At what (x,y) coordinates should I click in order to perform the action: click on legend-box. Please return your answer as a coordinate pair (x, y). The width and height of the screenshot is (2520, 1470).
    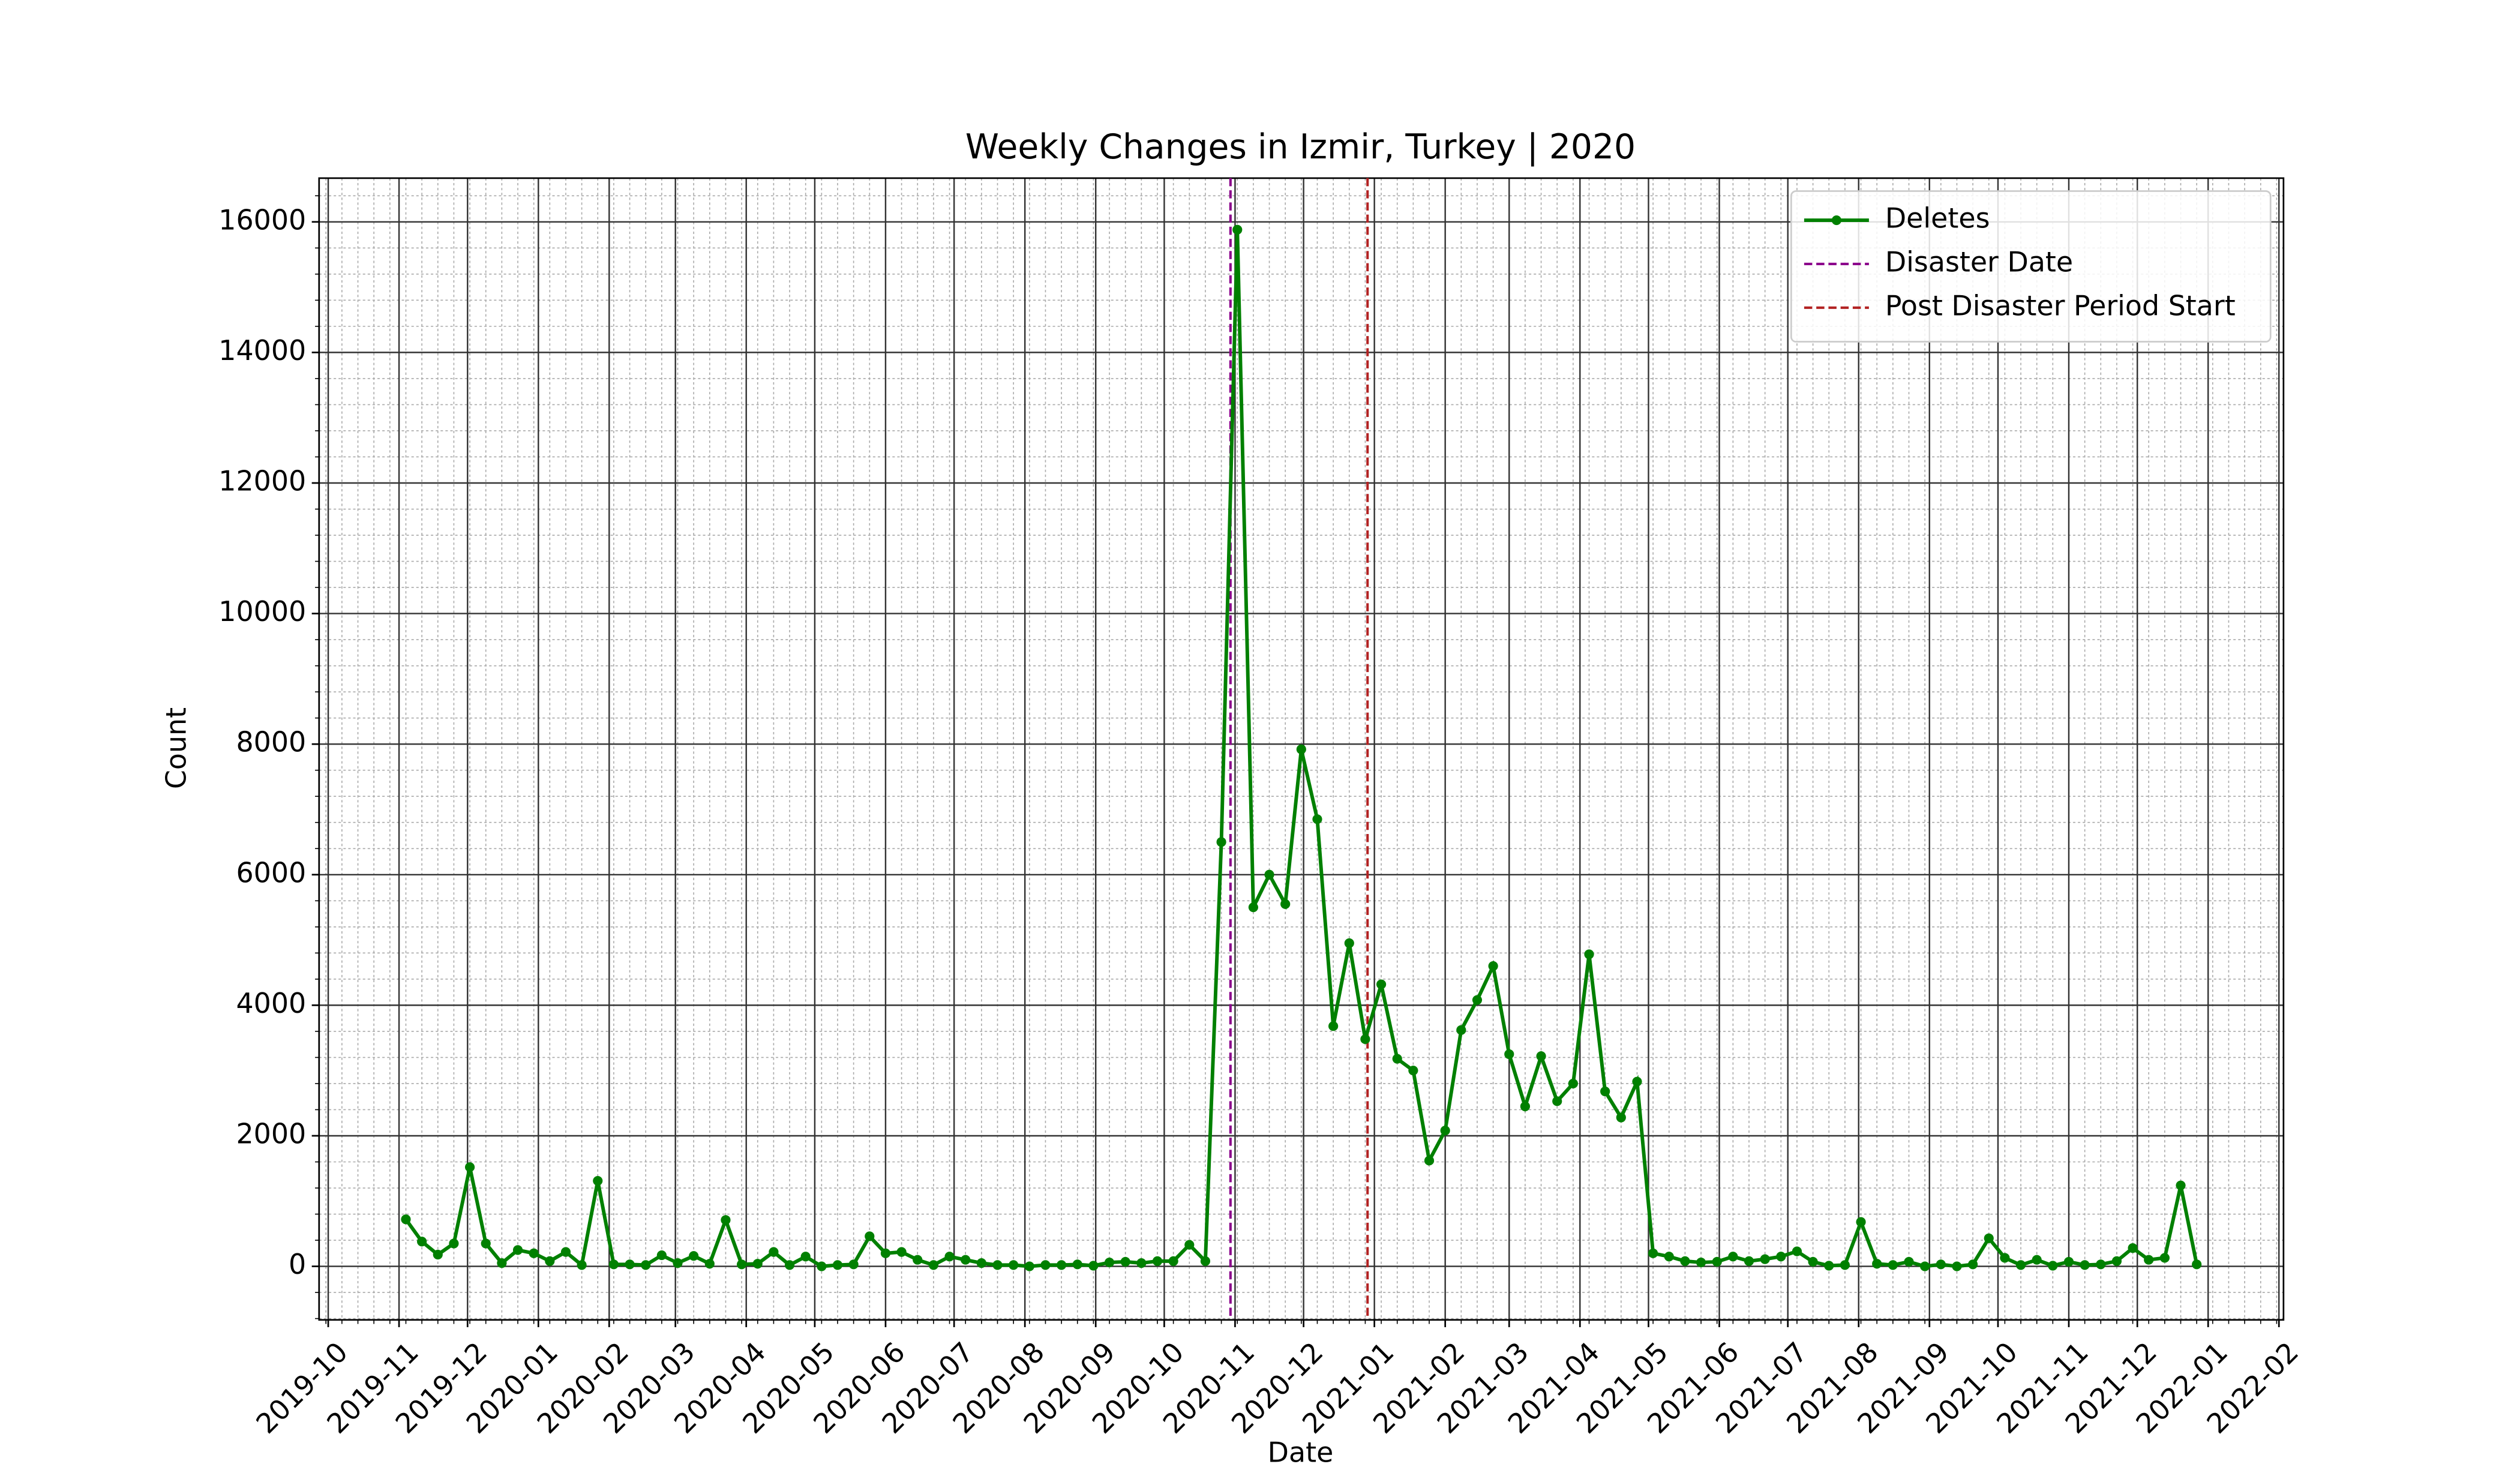
    Looking at the image, I should click on (2031, 266).